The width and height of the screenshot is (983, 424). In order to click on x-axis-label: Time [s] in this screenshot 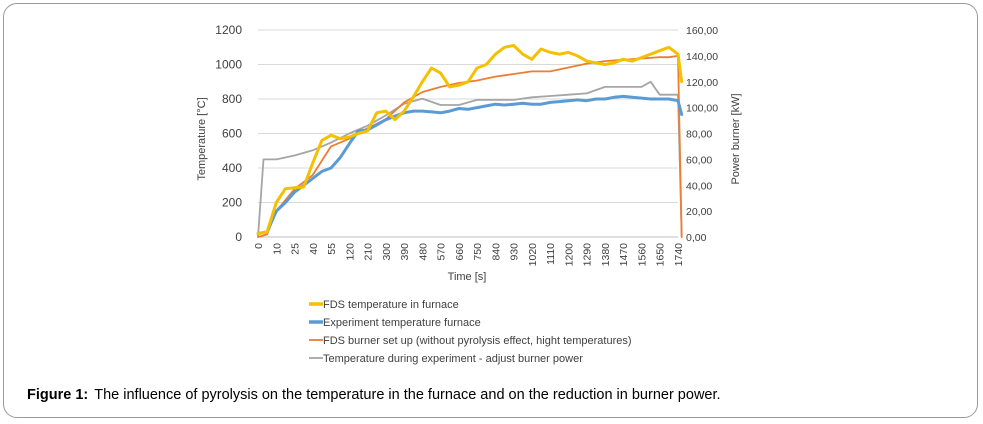, I will do `click(467, 277)`.